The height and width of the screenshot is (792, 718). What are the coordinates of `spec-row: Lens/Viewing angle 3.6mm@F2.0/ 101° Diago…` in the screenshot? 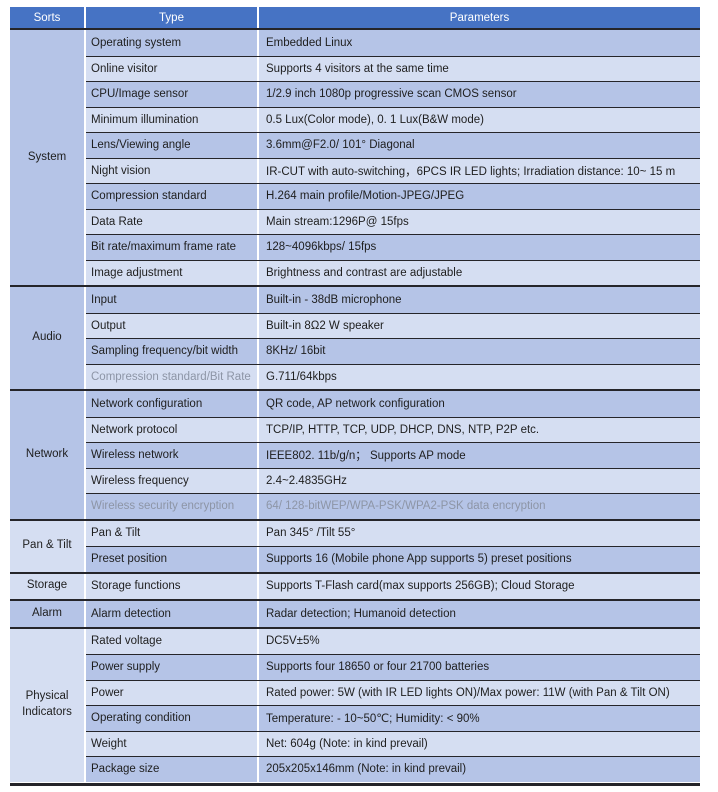 It's located at (393, 145).